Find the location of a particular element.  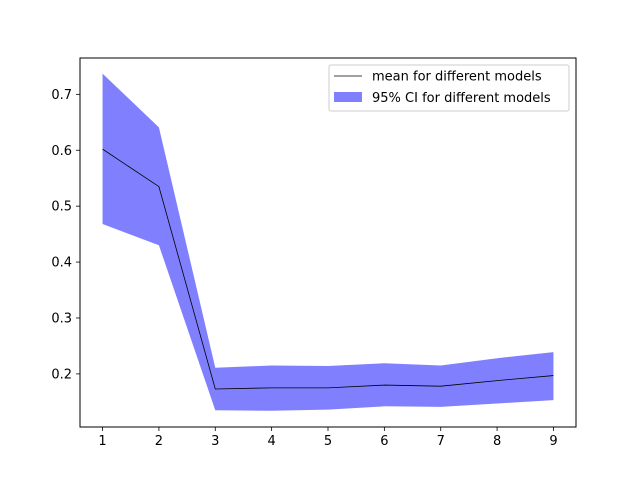

legend-frame is located at coordinates (449, 88).